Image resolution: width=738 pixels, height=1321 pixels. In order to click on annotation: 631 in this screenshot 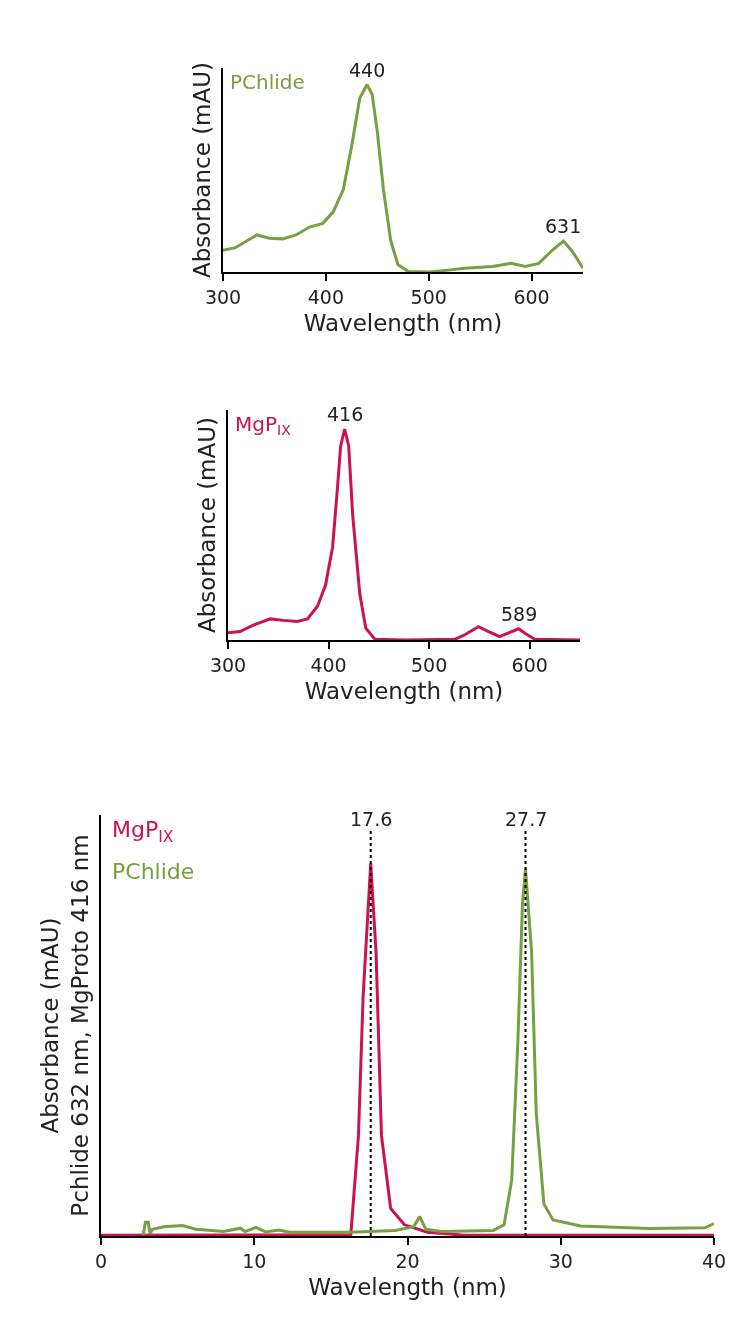, I will do `click(563, 226)`.